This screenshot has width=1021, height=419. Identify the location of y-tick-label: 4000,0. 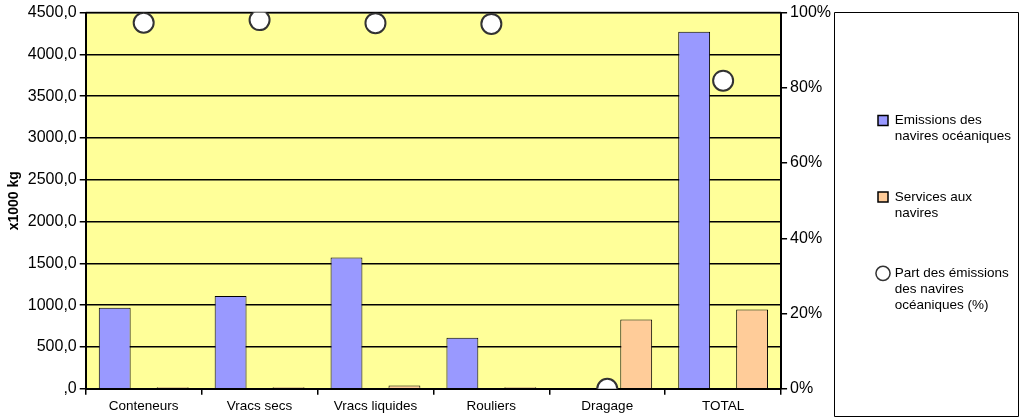
(52, 53).